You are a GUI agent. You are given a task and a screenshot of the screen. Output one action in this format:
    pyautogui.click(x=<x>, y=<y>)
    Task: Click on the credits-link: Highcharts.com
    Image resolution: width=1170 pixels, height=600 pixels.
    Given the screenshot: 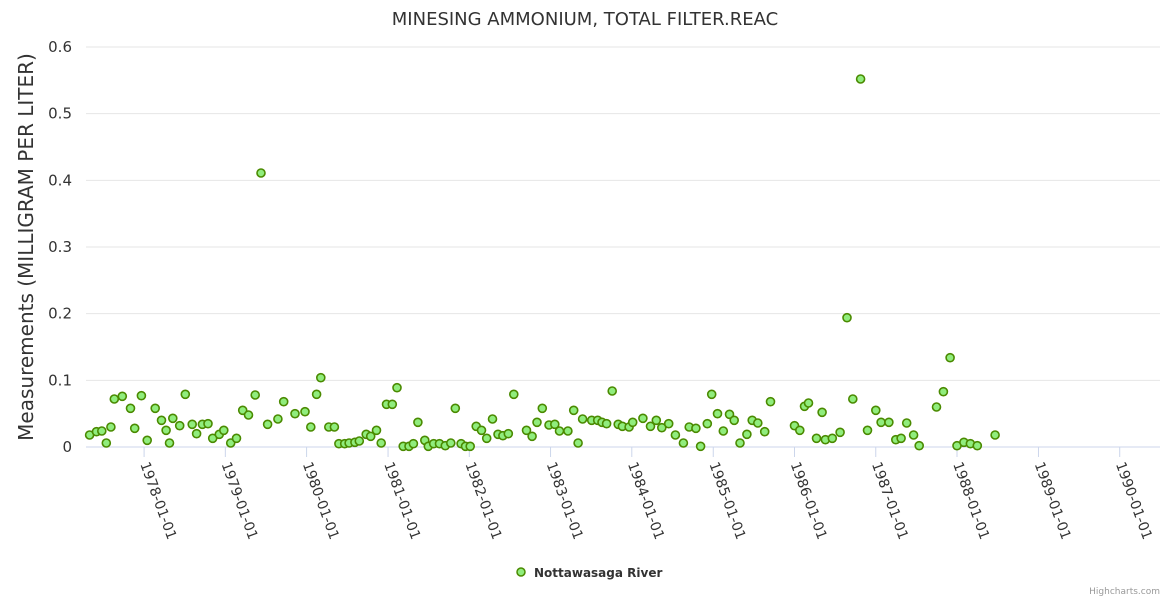 What is the action you would take?
    pyautogui.click(x=1124, y=592)
    